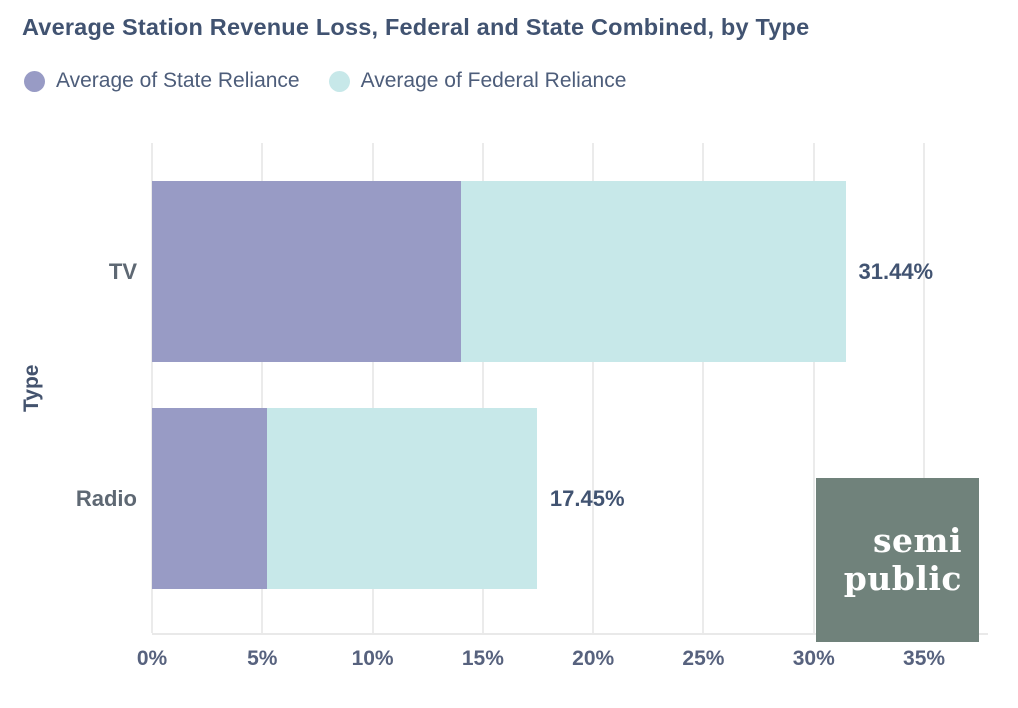 Image resolution: width=1018 pixels, height=708 pixels. What do you see at coordinates (209, 498) in the screenshot?
I see `bar-segment-radio-state` at bounding box center [209, 498].